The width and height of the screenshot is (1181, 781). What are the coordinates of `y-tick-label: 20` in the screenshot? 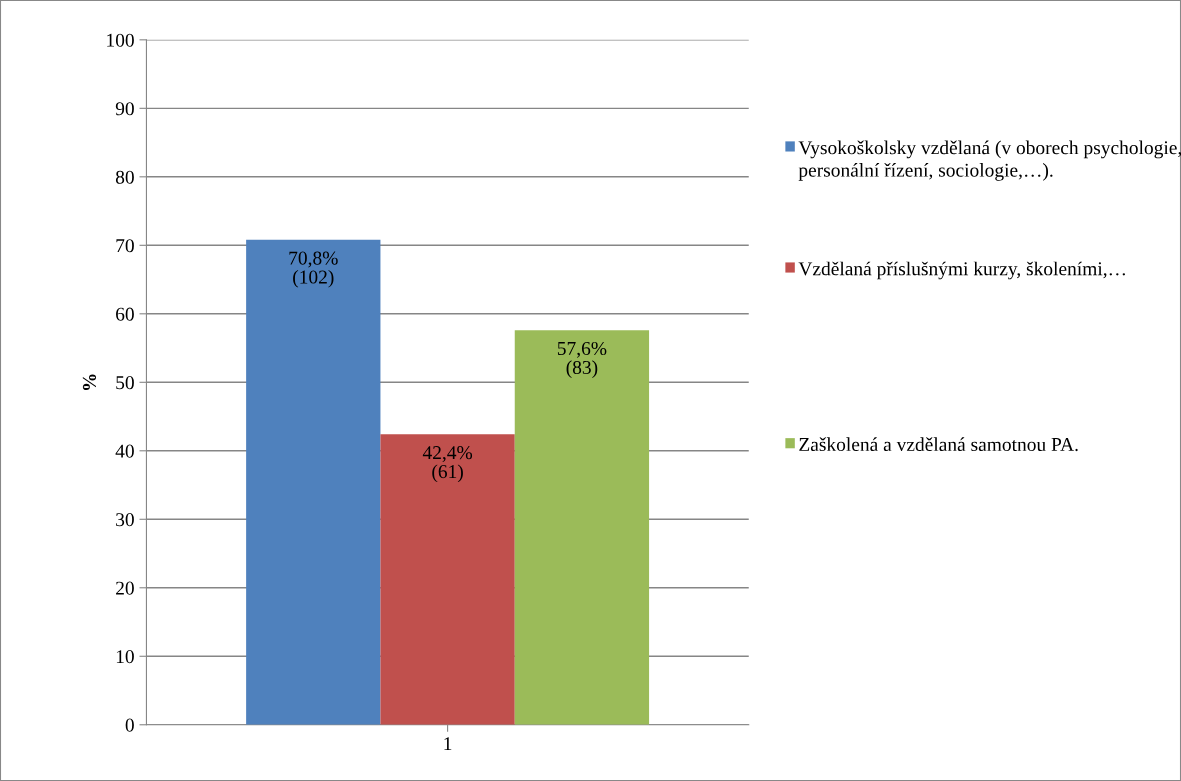 It's located at (125, 588).